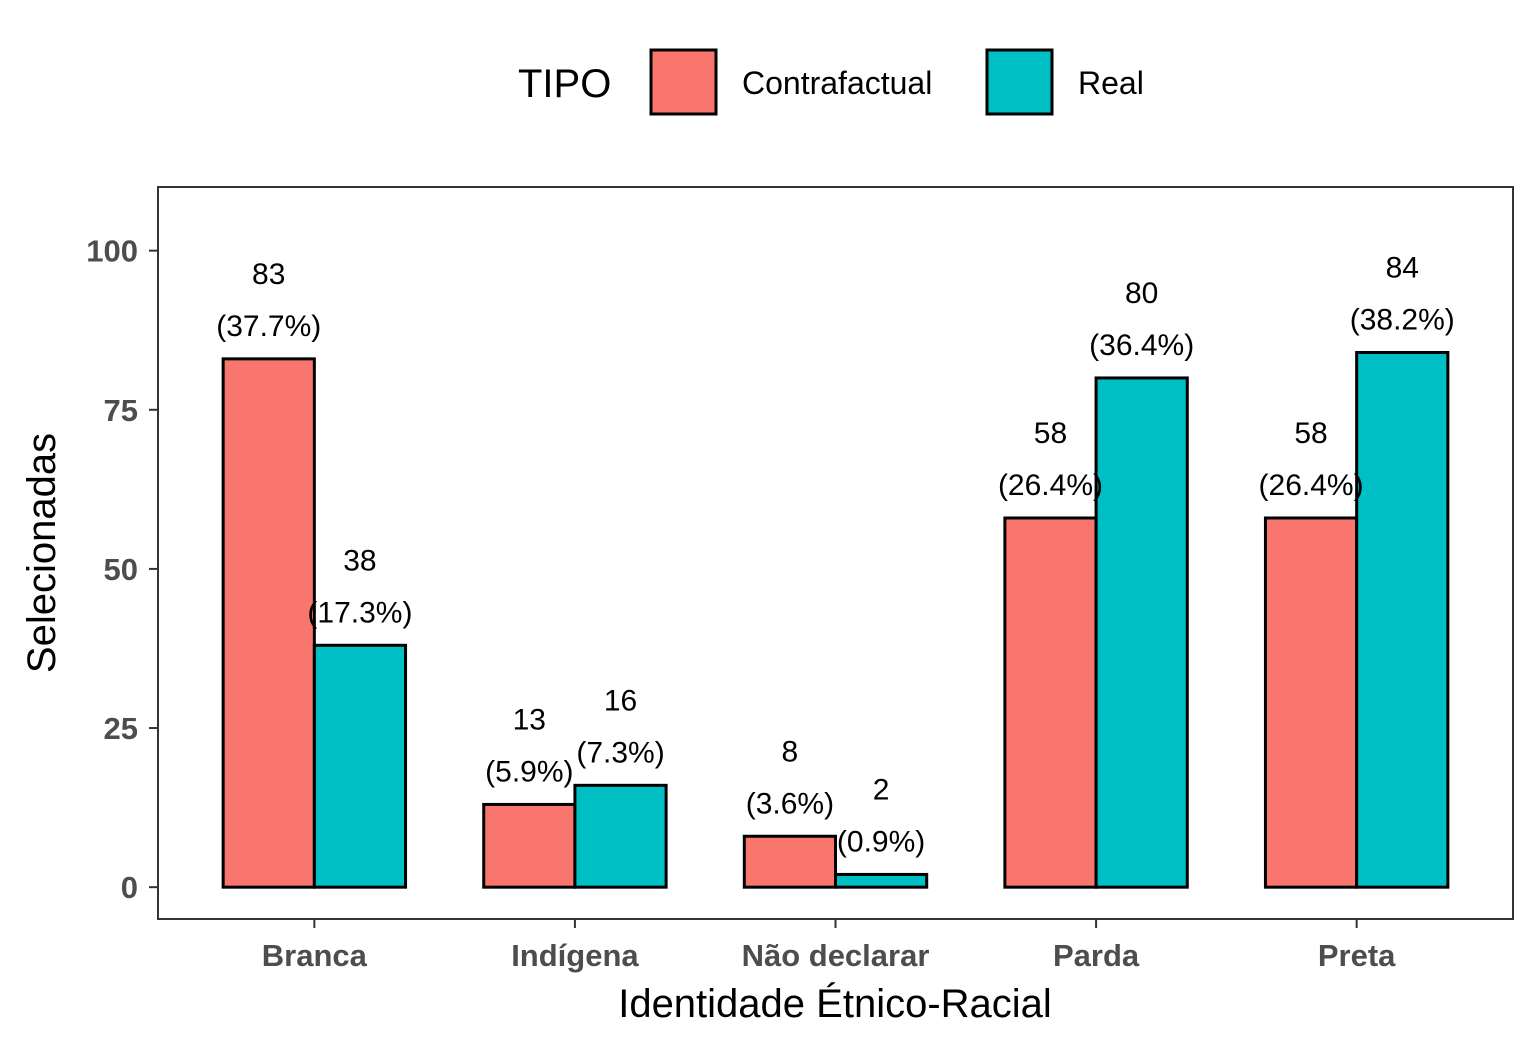 This screenshot has height=1050, width=1537. I want to click on data-label-value: 2, so click(881, 789).